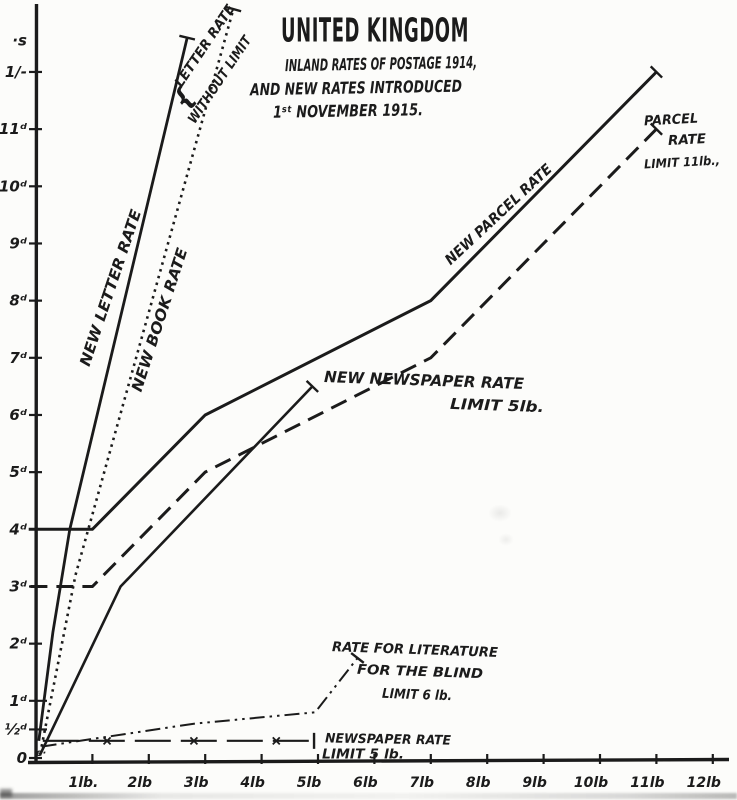 The height and width of the screenshot is (800, 737). I want to click on label-parcel-label: PARCEL, so click(671, 120).